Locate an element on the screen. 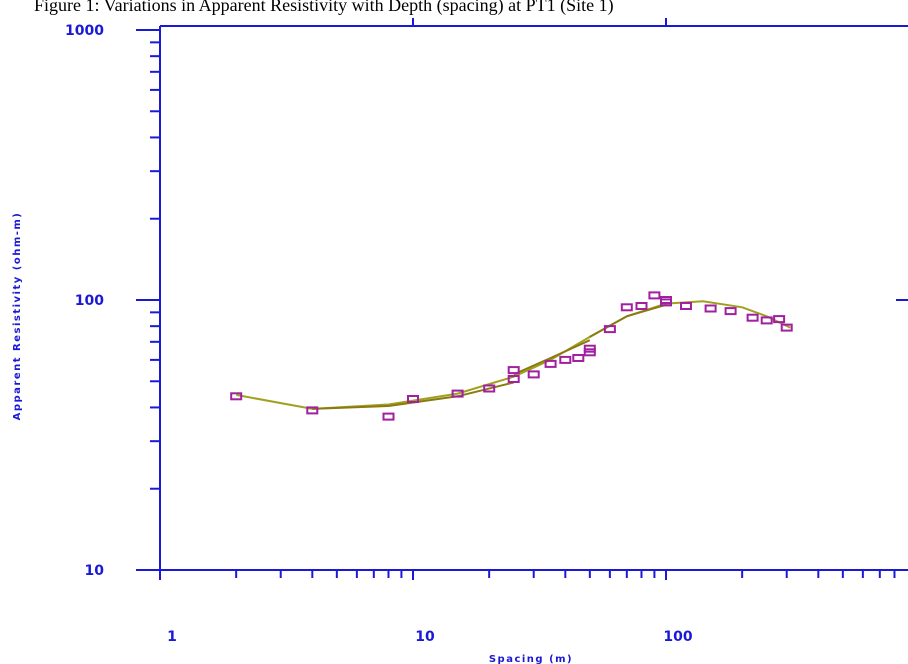  y-tick-label: 100 is located at coordinates (89, 301).